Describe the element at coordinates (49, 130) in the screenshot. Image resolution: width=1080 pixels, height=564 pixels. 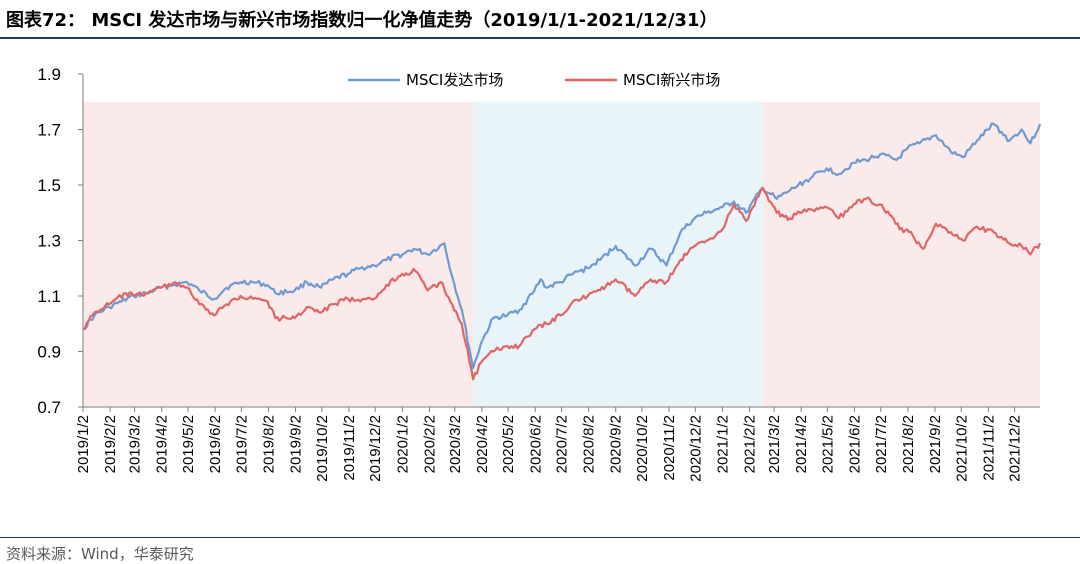
I see `y-tick-label: 1.7` at that location.